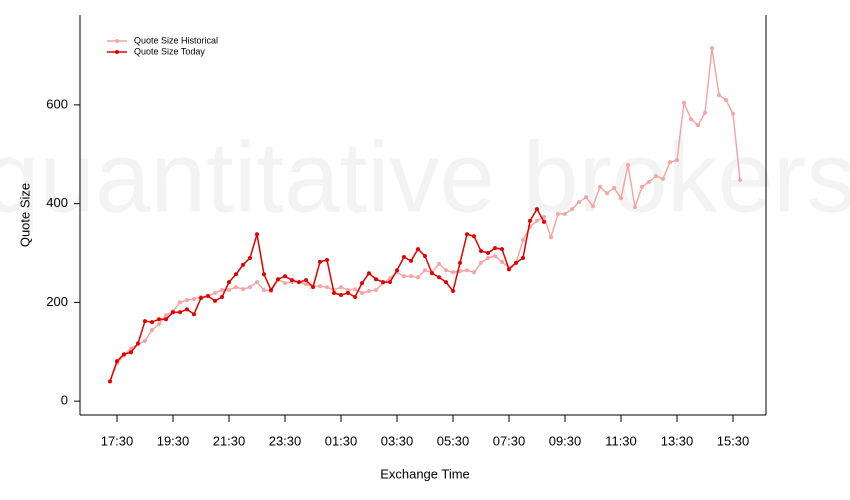  I want to click on x-tick-label: 05:30, so click(453, 440).